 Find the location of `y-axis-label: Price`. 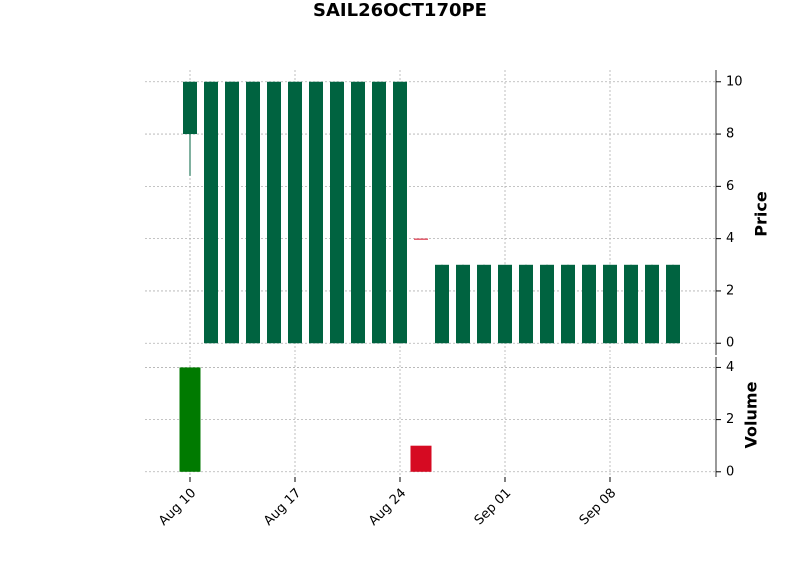

y-axis-label: Price is located at coordinates (761, 214).